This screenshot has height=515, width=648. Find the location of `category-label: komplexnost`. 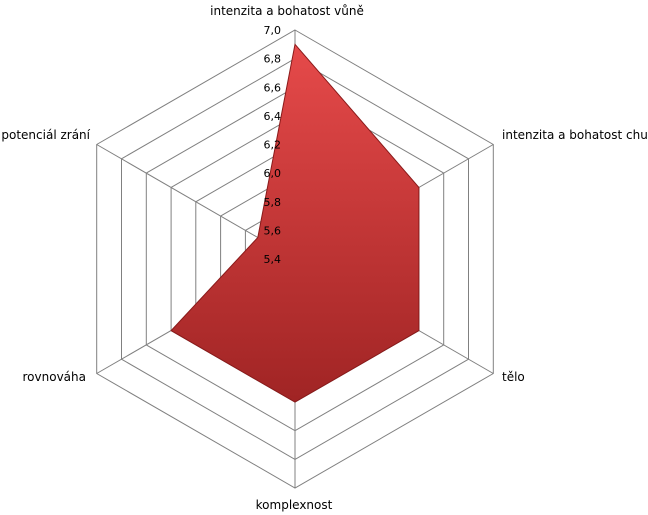

category-label: komplexnost is located at coordinates (294, 505).